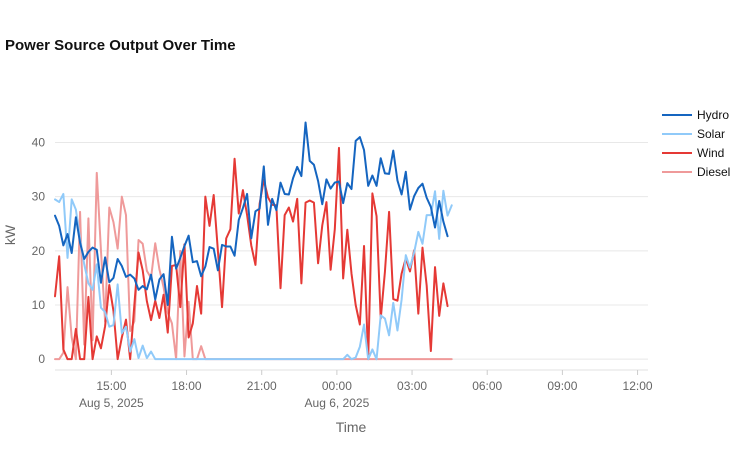  I want to click on x-tick-label: 21:00, so click(262, 386).